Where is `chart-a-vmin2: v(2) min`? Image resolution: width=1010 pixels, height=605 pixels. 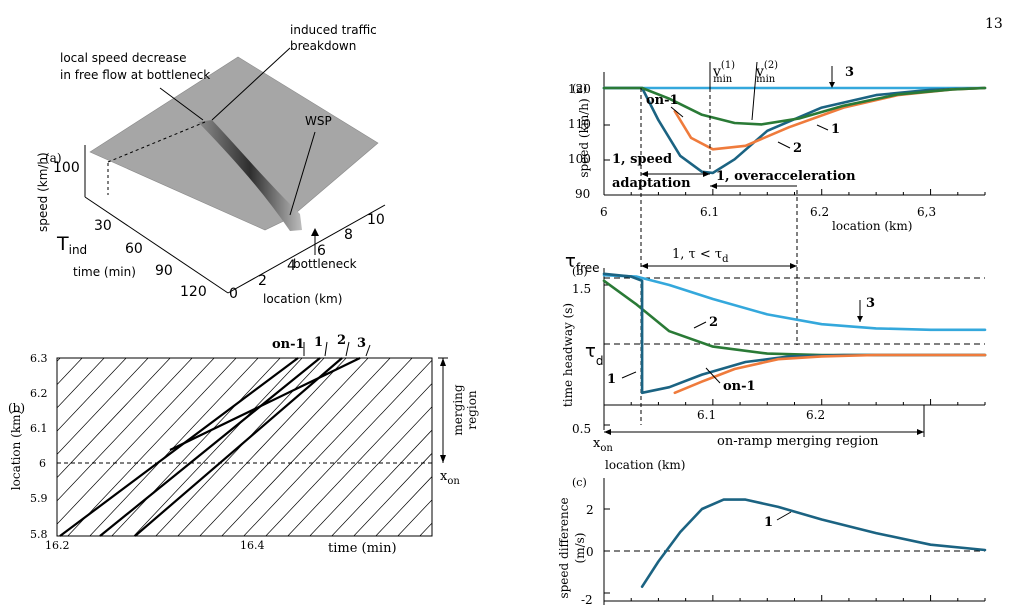
chart-a-vmin2: v(2) min is located at coordinates (766, 72).